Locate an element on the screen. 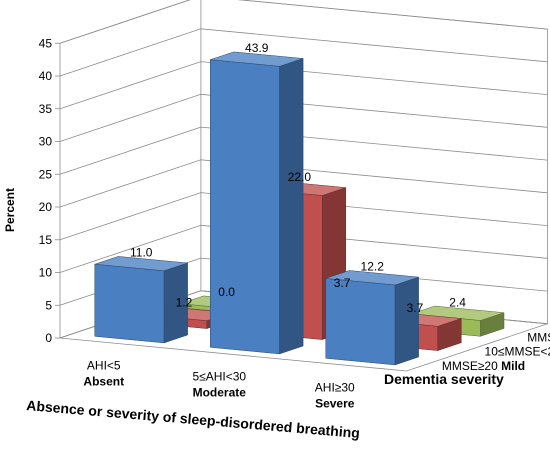 This screenshot has width=550, height=457. x-tick-label: 5≤AHI<30 is located at coordinates (219, 377).